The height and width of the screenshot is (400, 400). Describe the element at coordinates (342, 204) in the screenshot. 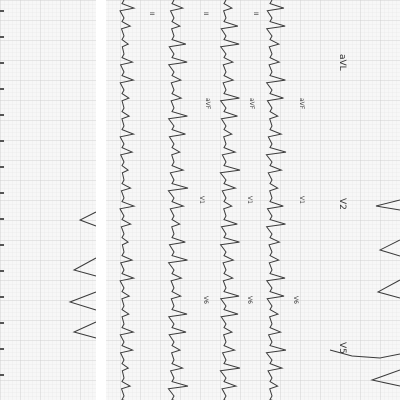

I see `lead-label-v2: V2` at that location.